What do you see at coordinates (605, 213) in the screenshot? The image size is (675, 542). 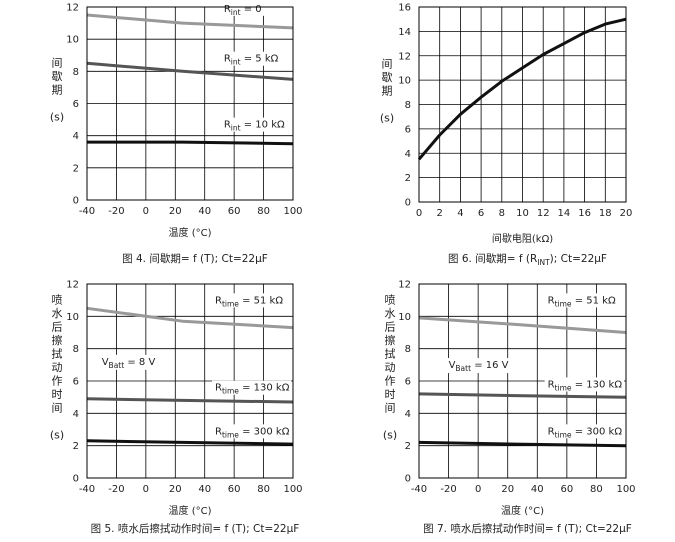 I see `x-tick-label: 18` at bounding box center [605, 213].